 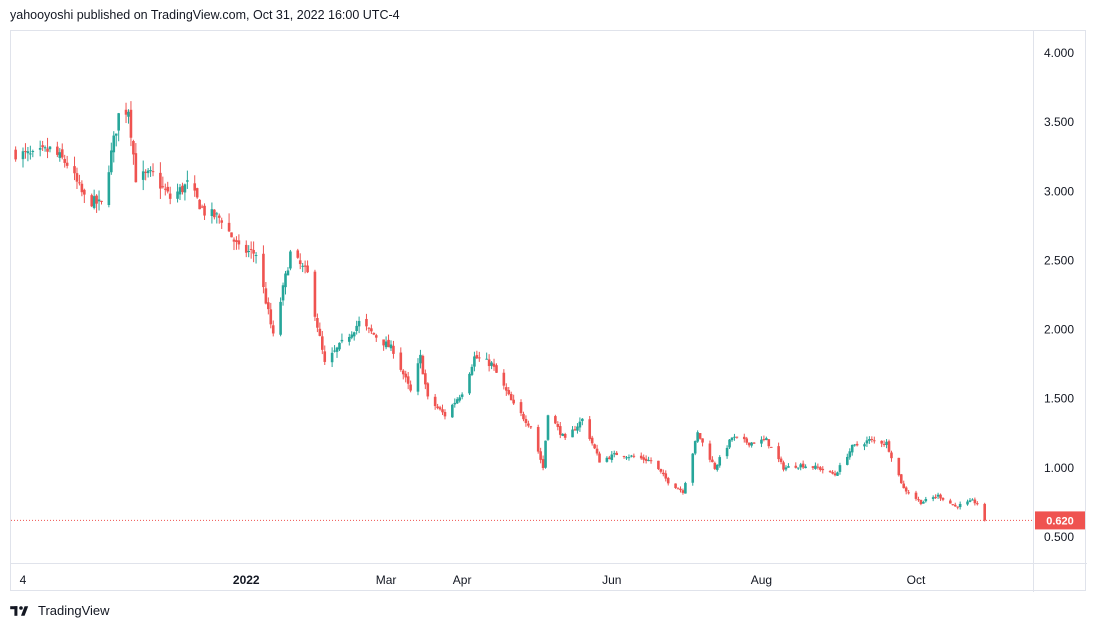 I want to click on price-tick-label: 2.000, so click(x=1059, y=330).